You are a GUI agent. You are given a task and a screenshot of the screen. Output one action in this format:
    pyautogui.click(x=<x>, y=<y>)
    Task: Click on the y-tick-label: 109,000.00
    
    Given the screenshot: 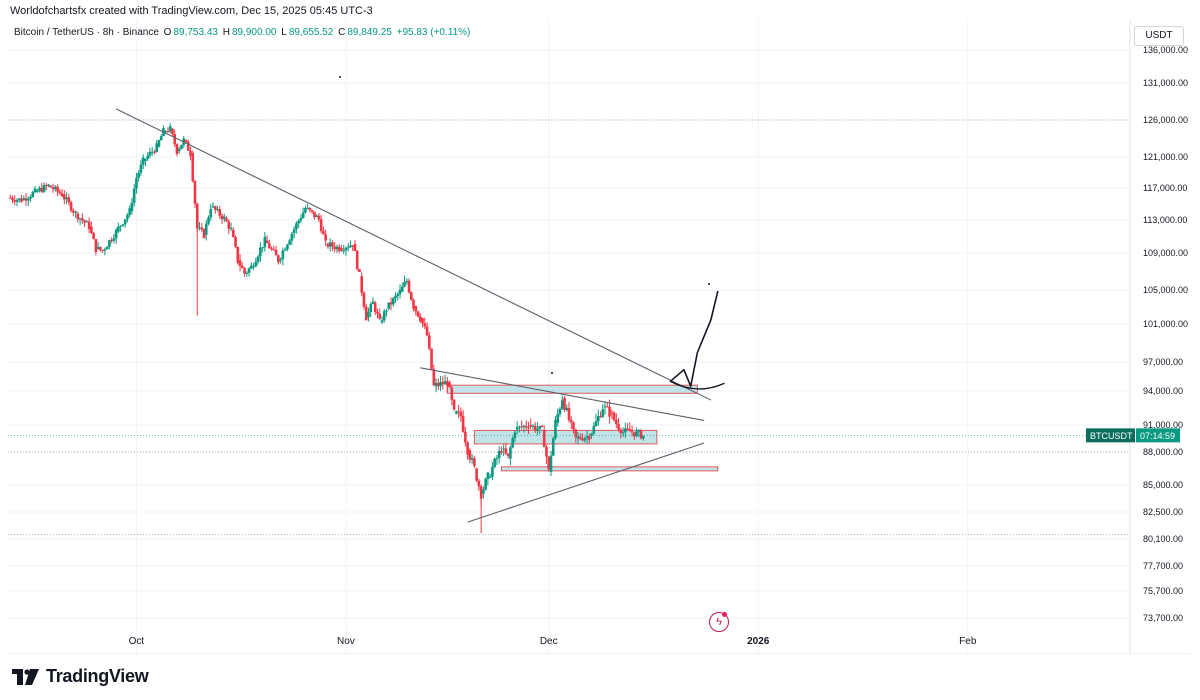 What is the action you would take?
    pyautogui.click(x=1165, y=253)
    